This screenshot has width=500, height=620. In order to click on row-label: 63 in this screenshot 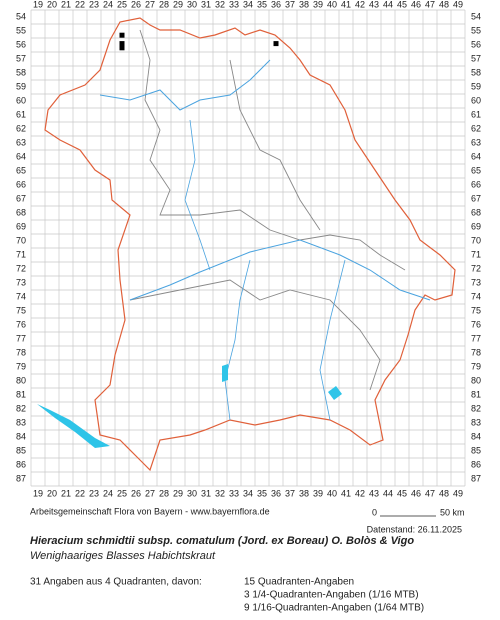, I will do `click(21, 142)`.